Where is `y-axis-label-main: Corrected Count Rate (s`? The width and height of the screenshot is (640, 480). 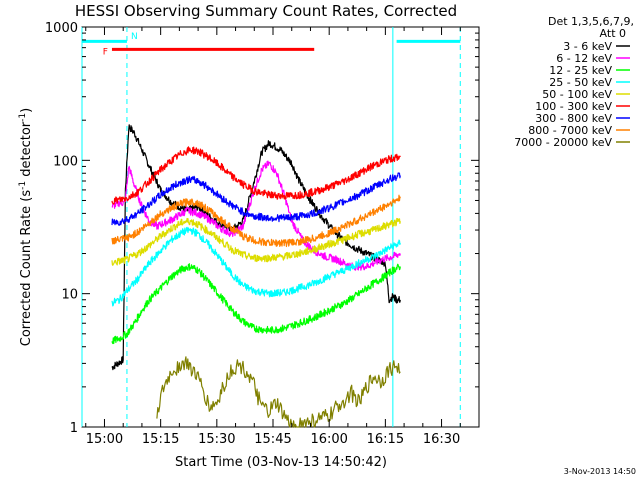 y-axis-label-main: Corrected Count Rate (s is located at coordinates (26, 268).